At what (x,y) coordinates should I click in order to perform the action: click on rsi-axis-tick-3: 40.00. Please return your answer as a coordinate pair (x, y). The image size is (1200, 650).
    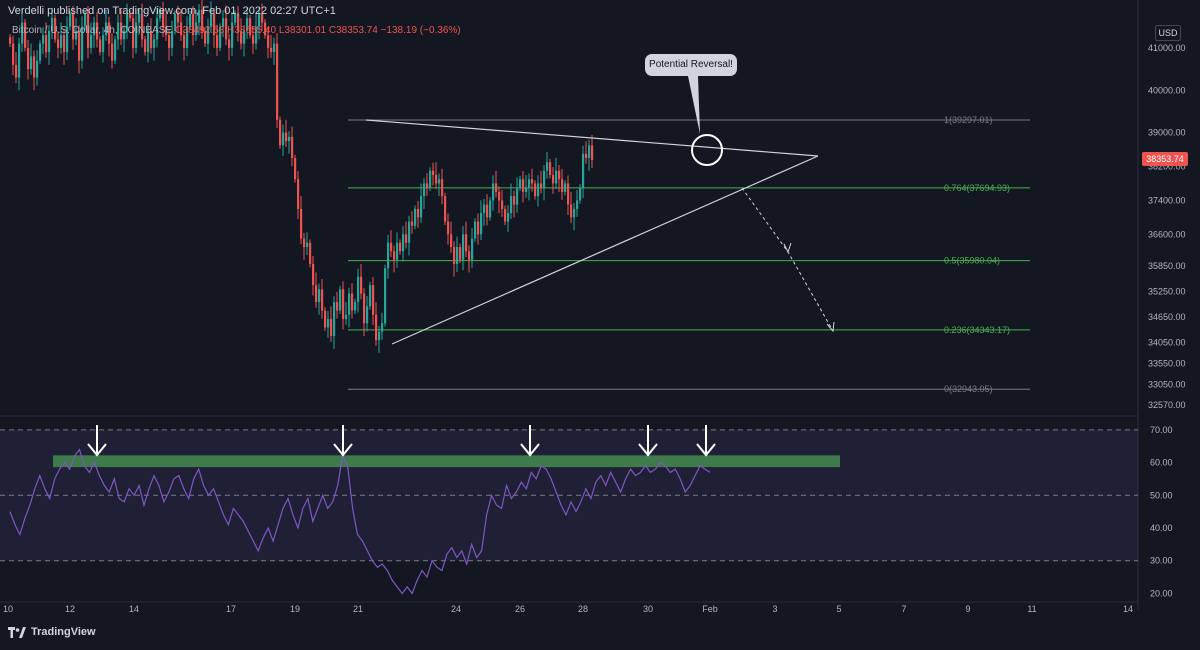
    Looking at the image, I should click on (1161, 528).